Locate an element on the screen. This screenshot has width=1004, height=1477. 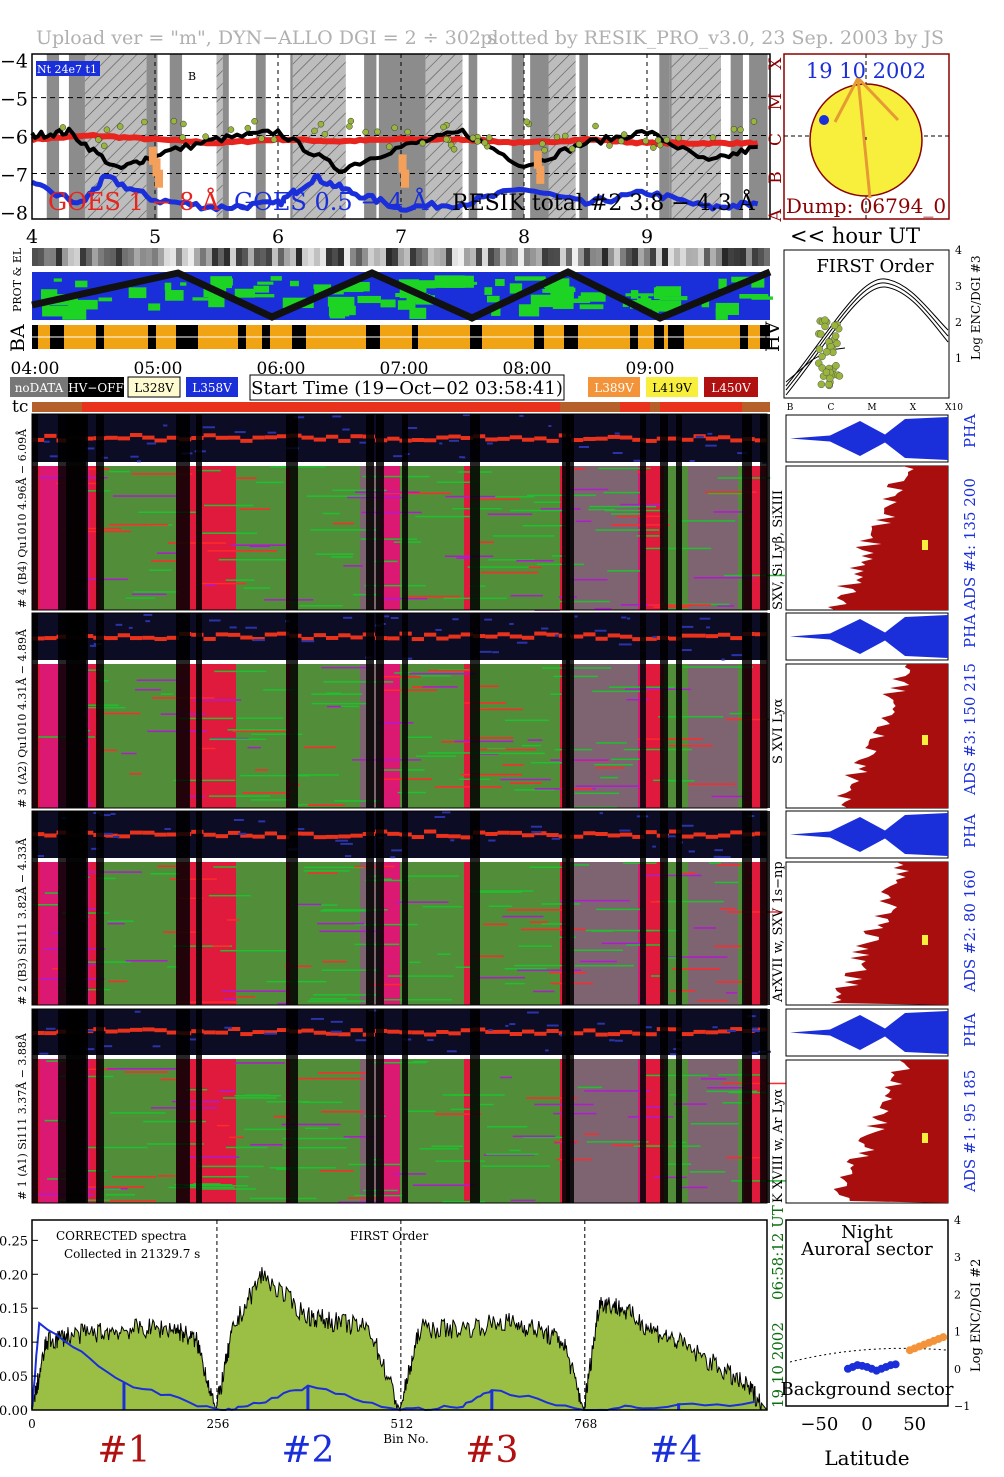
flare-class-labels: X M C B A is located at coordinates (776, 140).